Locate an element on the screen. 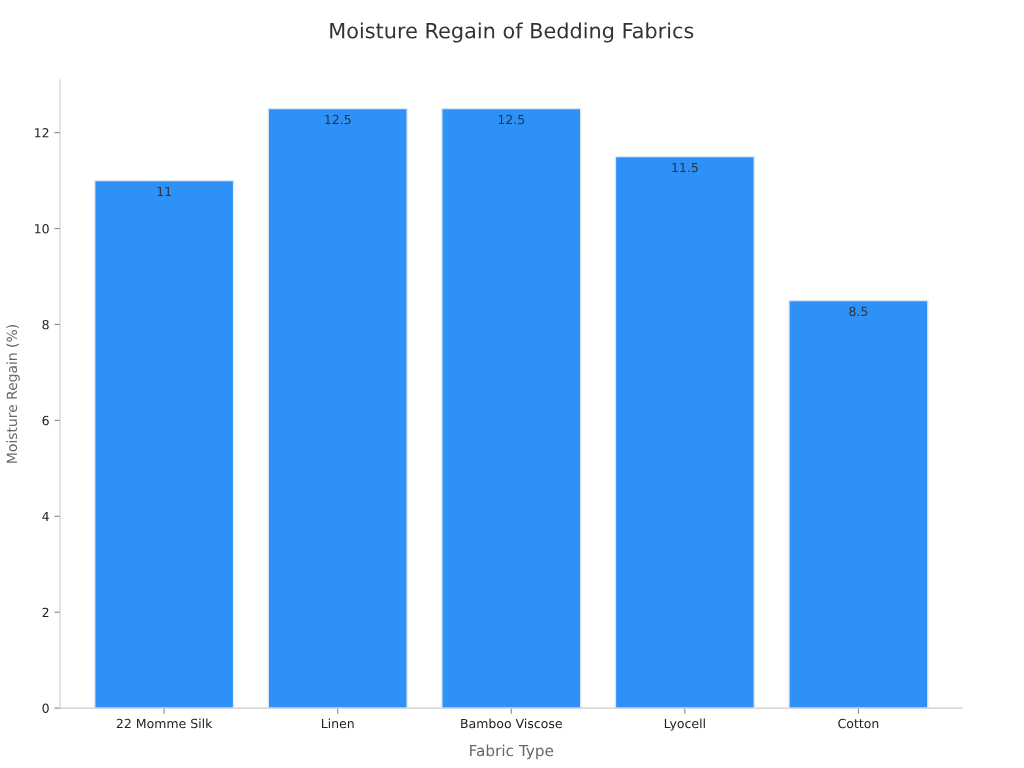 This screenshot has height=768, width=1024. y-tick-label: 6 is located at coordinates (45, 420).